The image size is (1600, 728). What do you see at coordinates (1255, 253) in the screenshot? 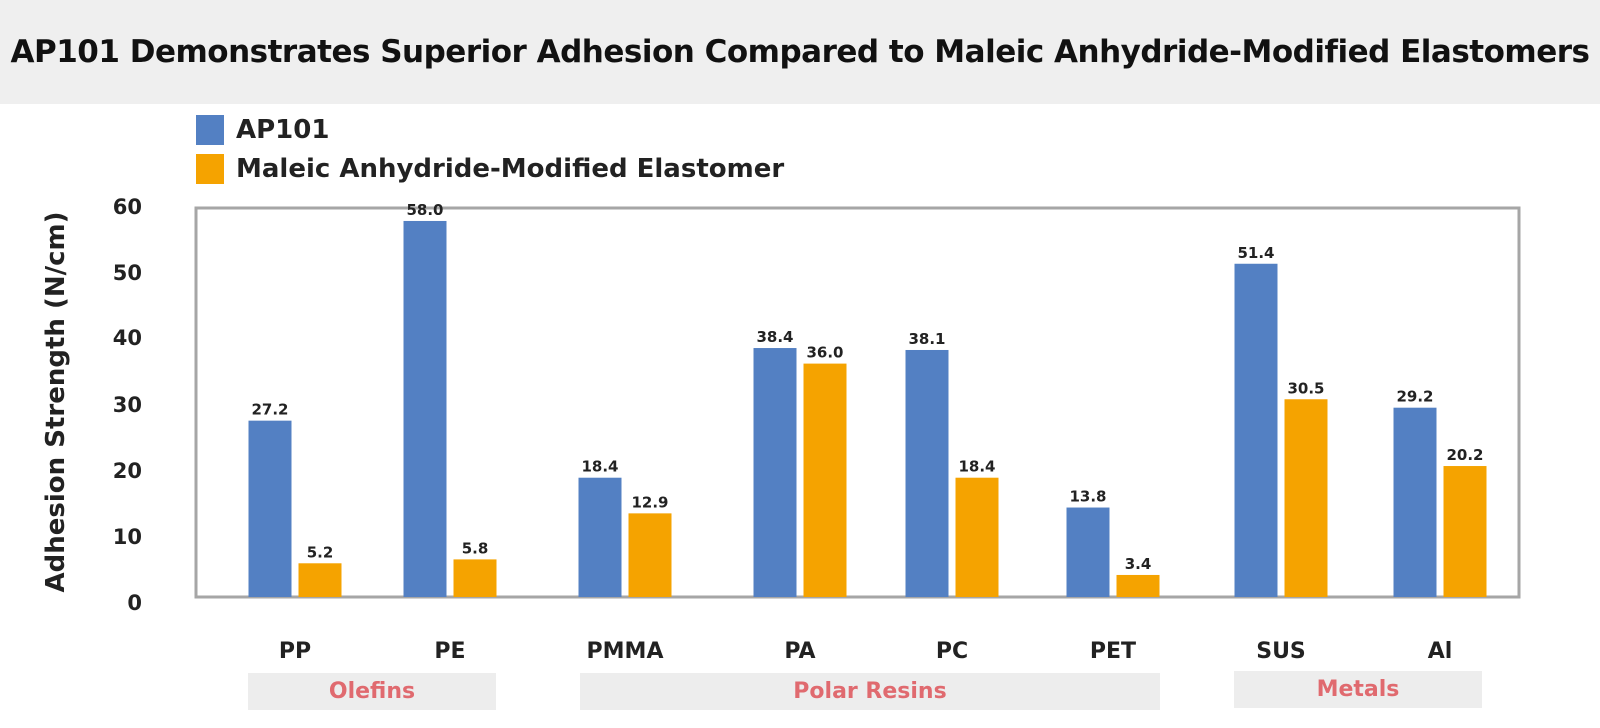
I see `data-label-ap101-sus: 51.4` at bounding box center [1255, 253].